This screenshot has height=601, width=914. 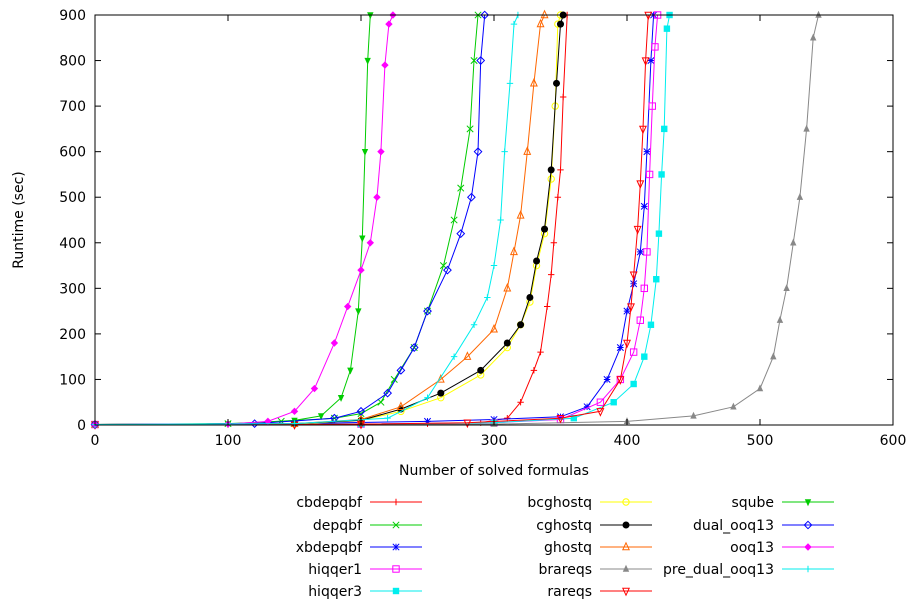 I want to click on legend-label: cghostq, so click(x=564, y=526).